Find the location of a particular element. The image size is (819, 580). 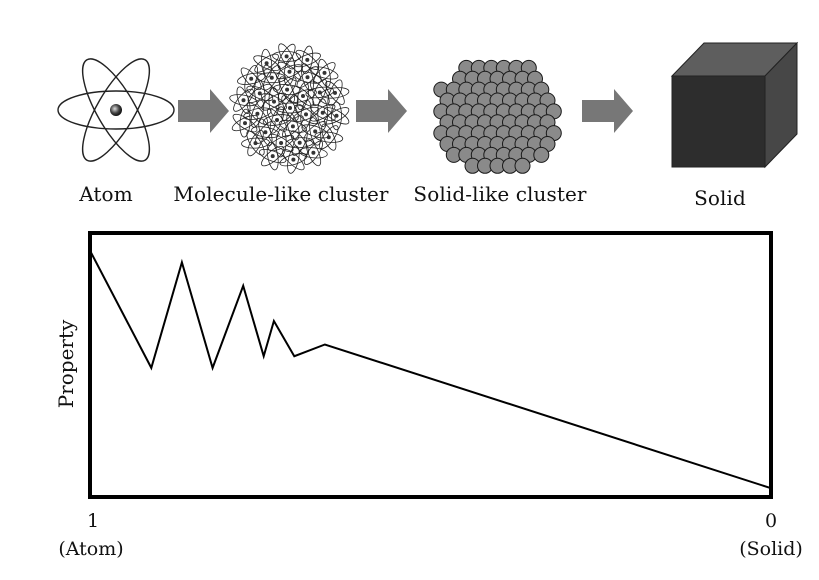

x-tick-note: (Atom) is located at coordinates (91, 549).